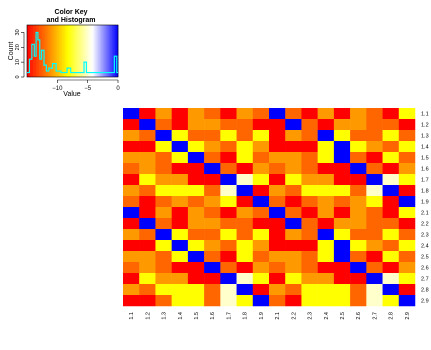  What do you see at coordinates (425, 214) in the screenshot?
I see `row-label: 2.1` at bounding box center [425, 214].